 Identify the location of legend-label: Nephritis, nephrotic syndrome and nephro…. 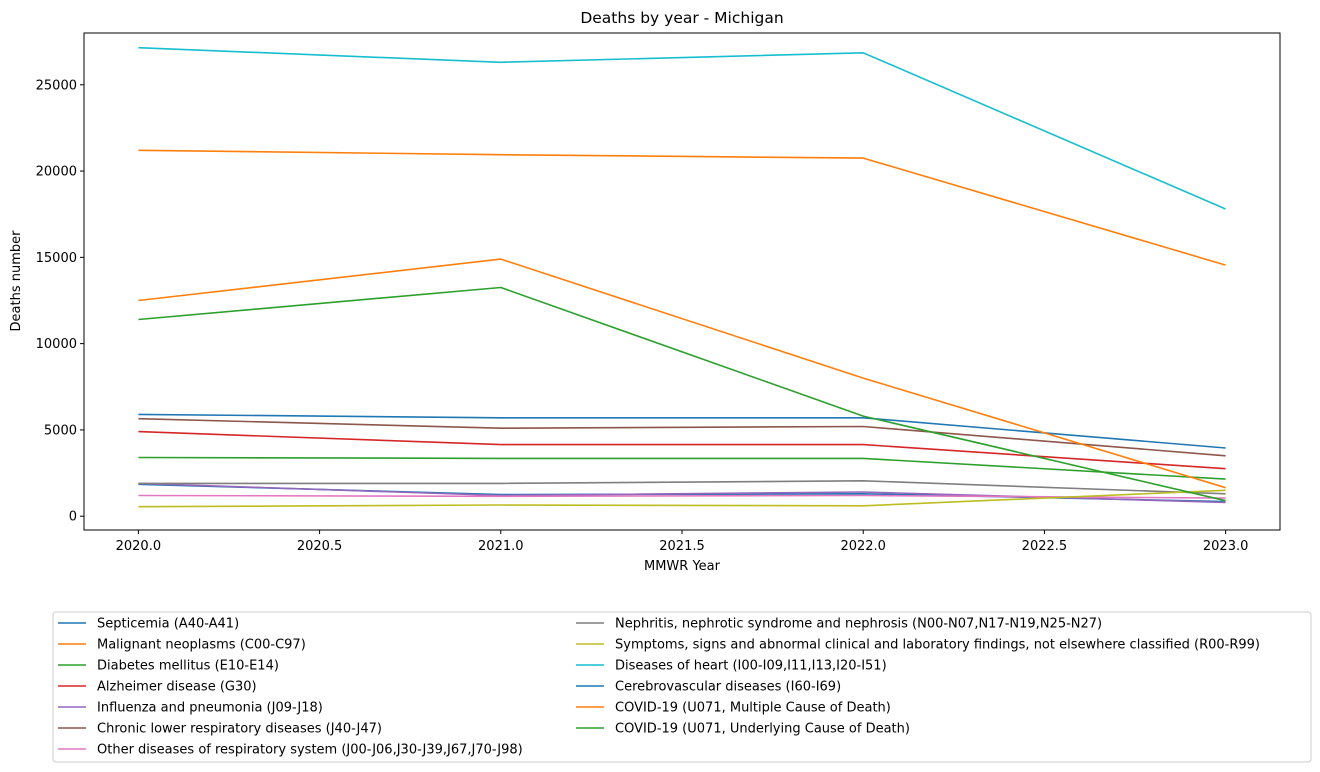
(858, 624).